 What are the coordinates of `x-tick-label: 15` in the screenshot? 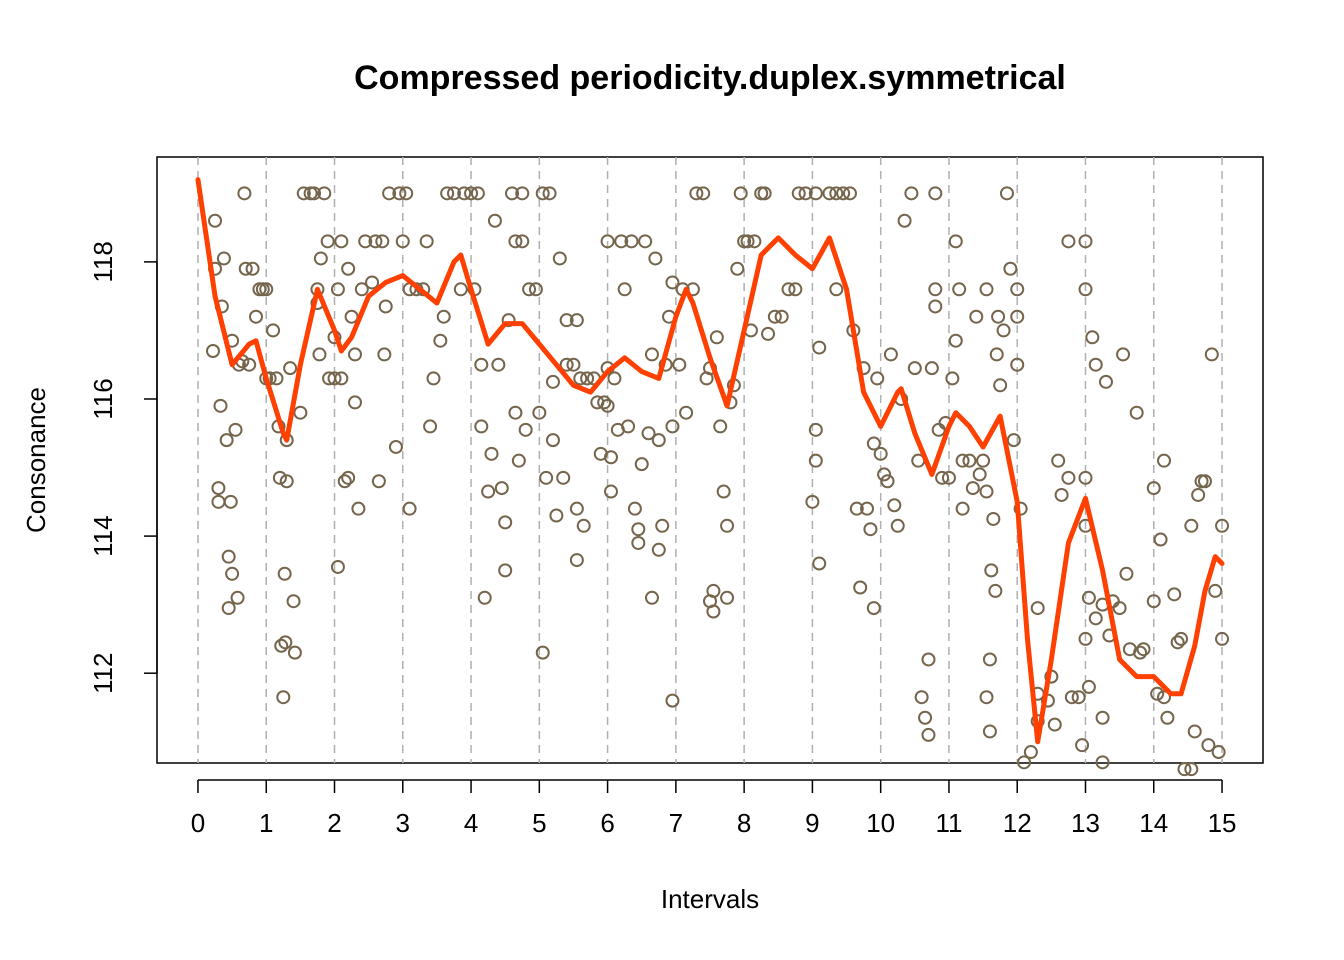 It's located at (1222, 823).